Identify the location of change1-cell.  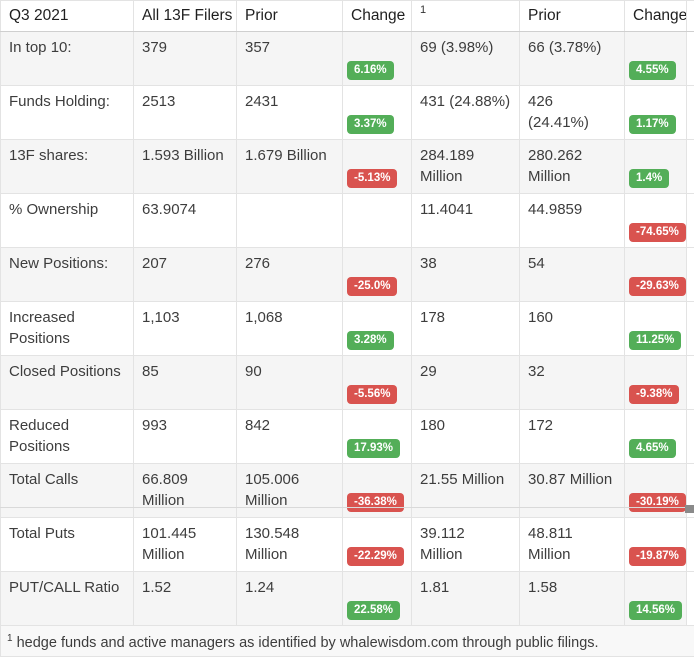
(377, 221).